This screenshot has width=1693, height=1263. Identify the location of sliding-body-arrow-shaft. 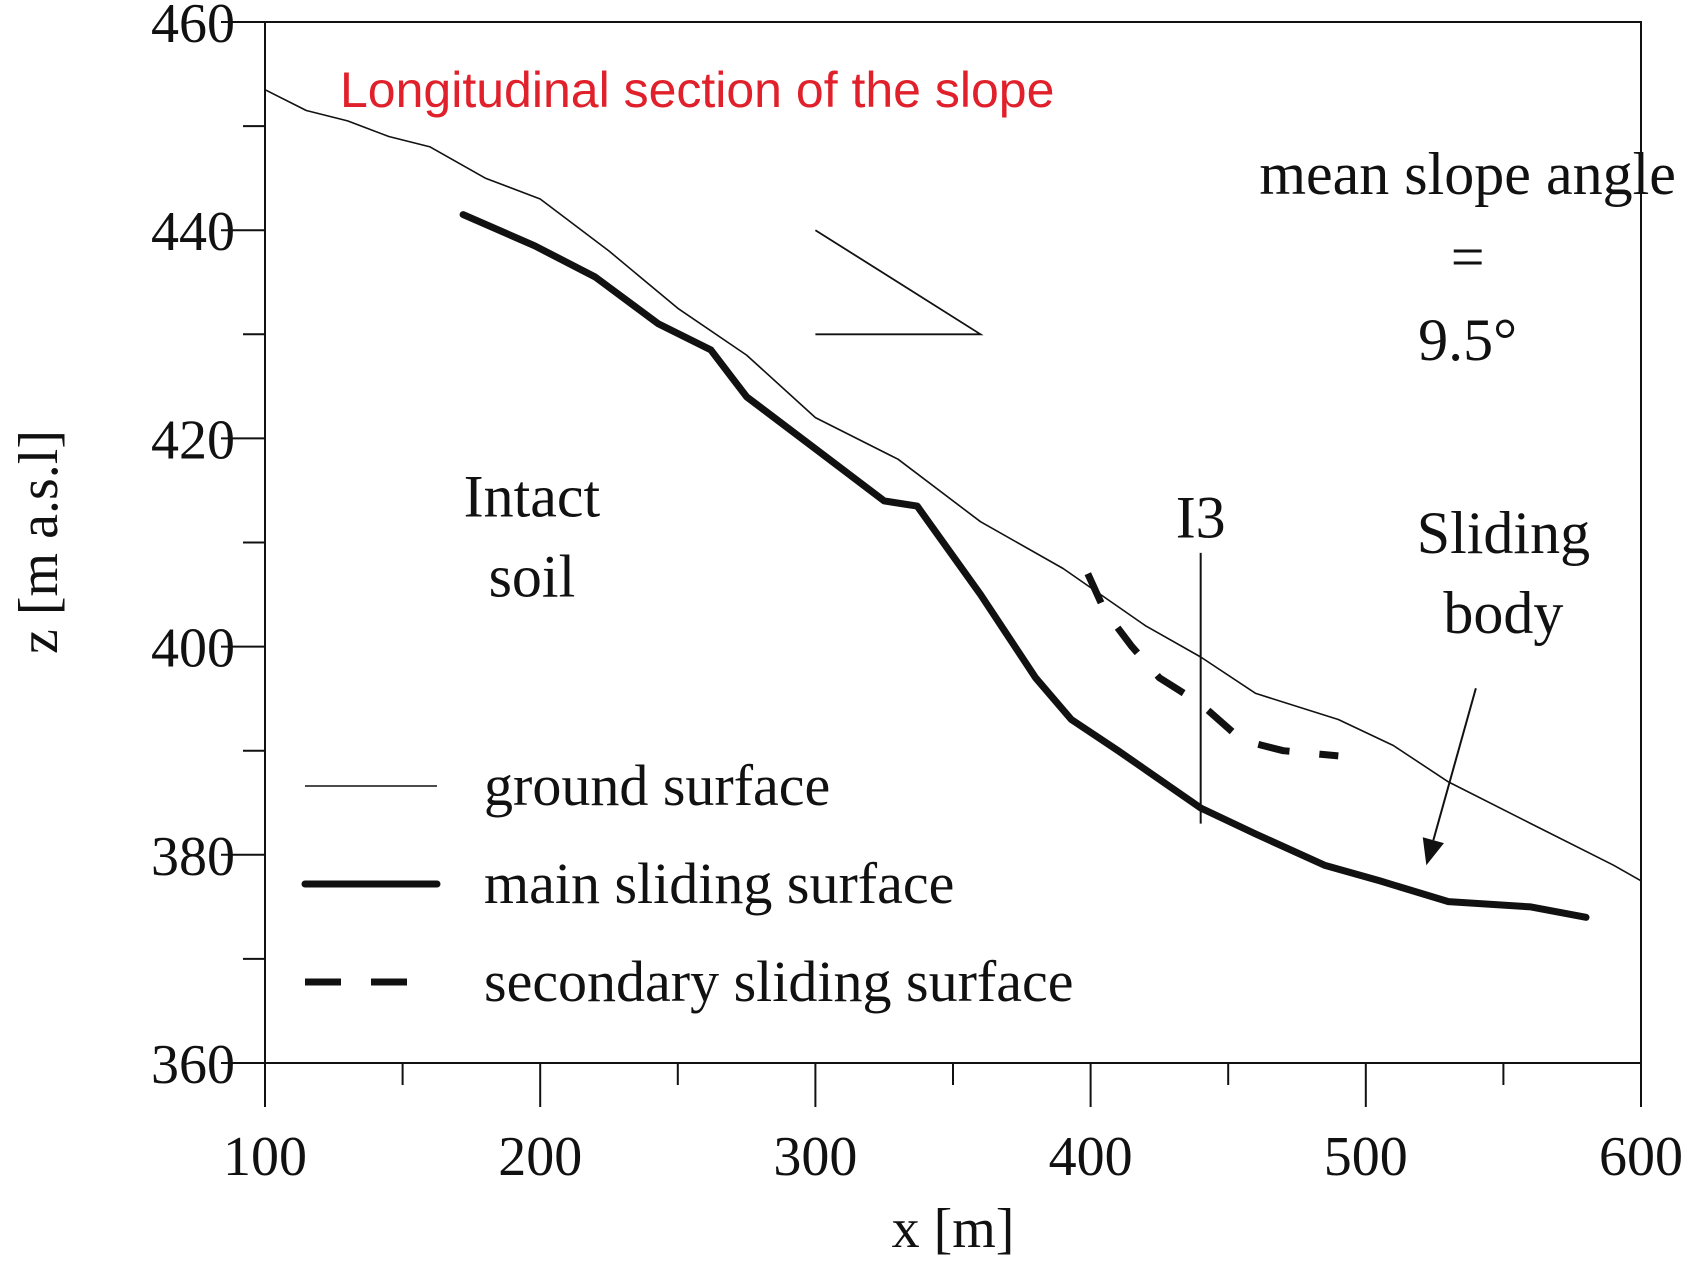
(1454, 764).